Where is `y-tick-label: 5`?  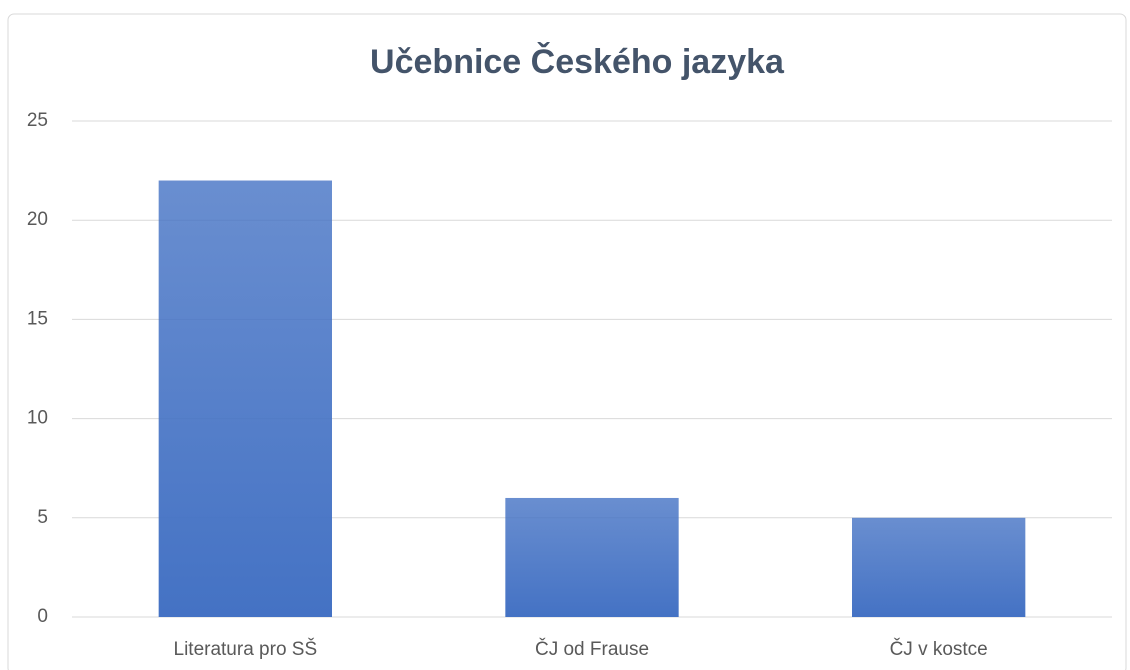 y-tick-label: 5 is located at coordinates (42, 517).